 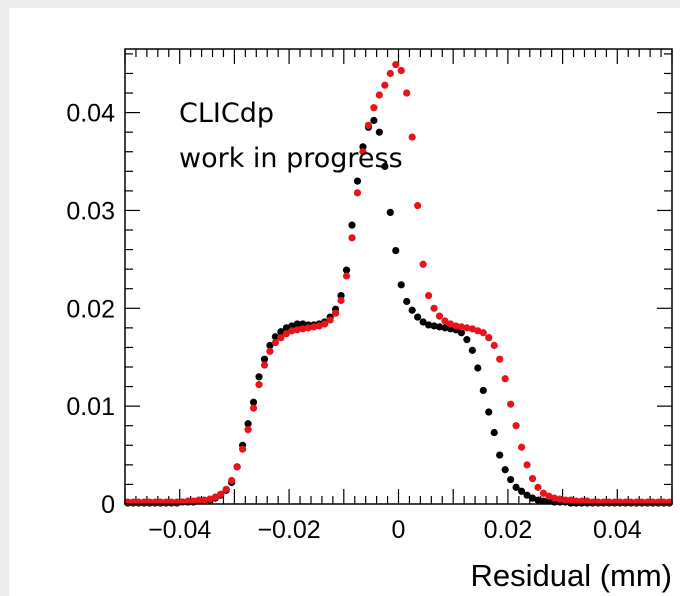 What do you see at coordinates (399, 530) in the screenshot?
I see `x-tick-label: 0` at bounding box center [399, 530].